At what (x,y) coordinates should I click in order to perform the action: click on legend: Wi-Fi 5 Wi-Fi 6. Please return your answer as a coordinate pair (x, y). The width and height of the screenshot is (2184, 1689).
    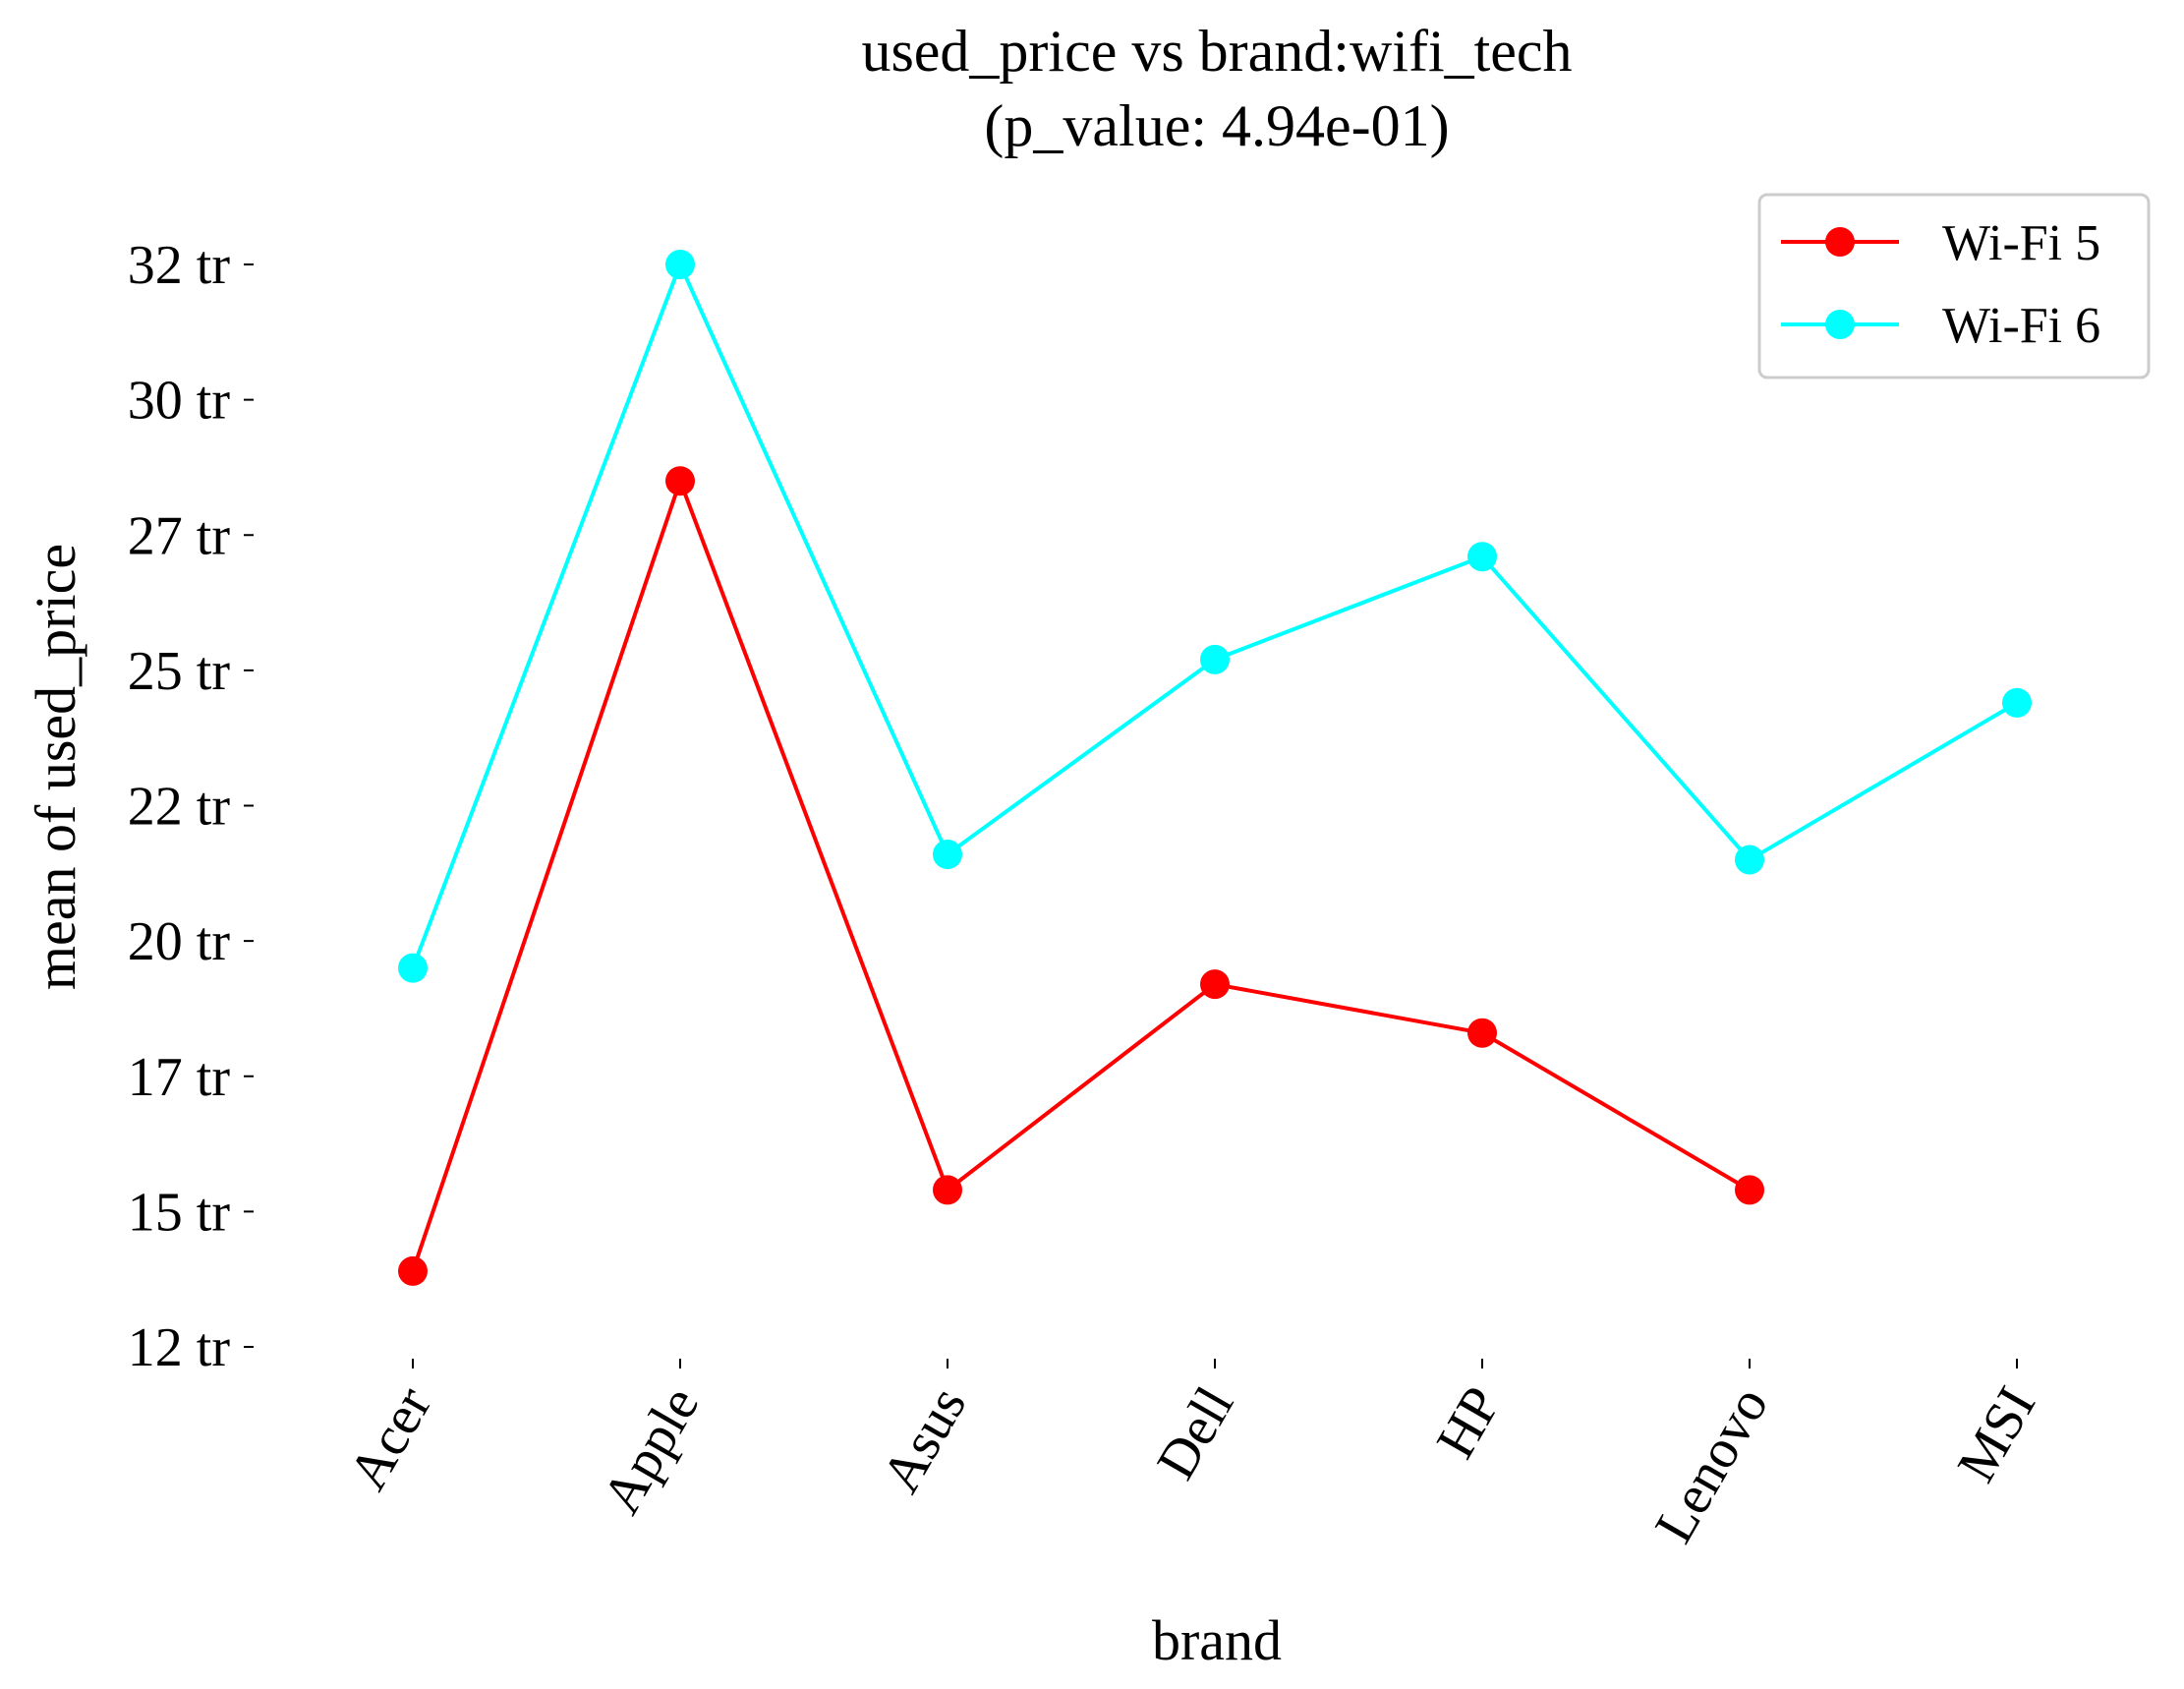
    Looking at the image, I should click on (1954, 286).